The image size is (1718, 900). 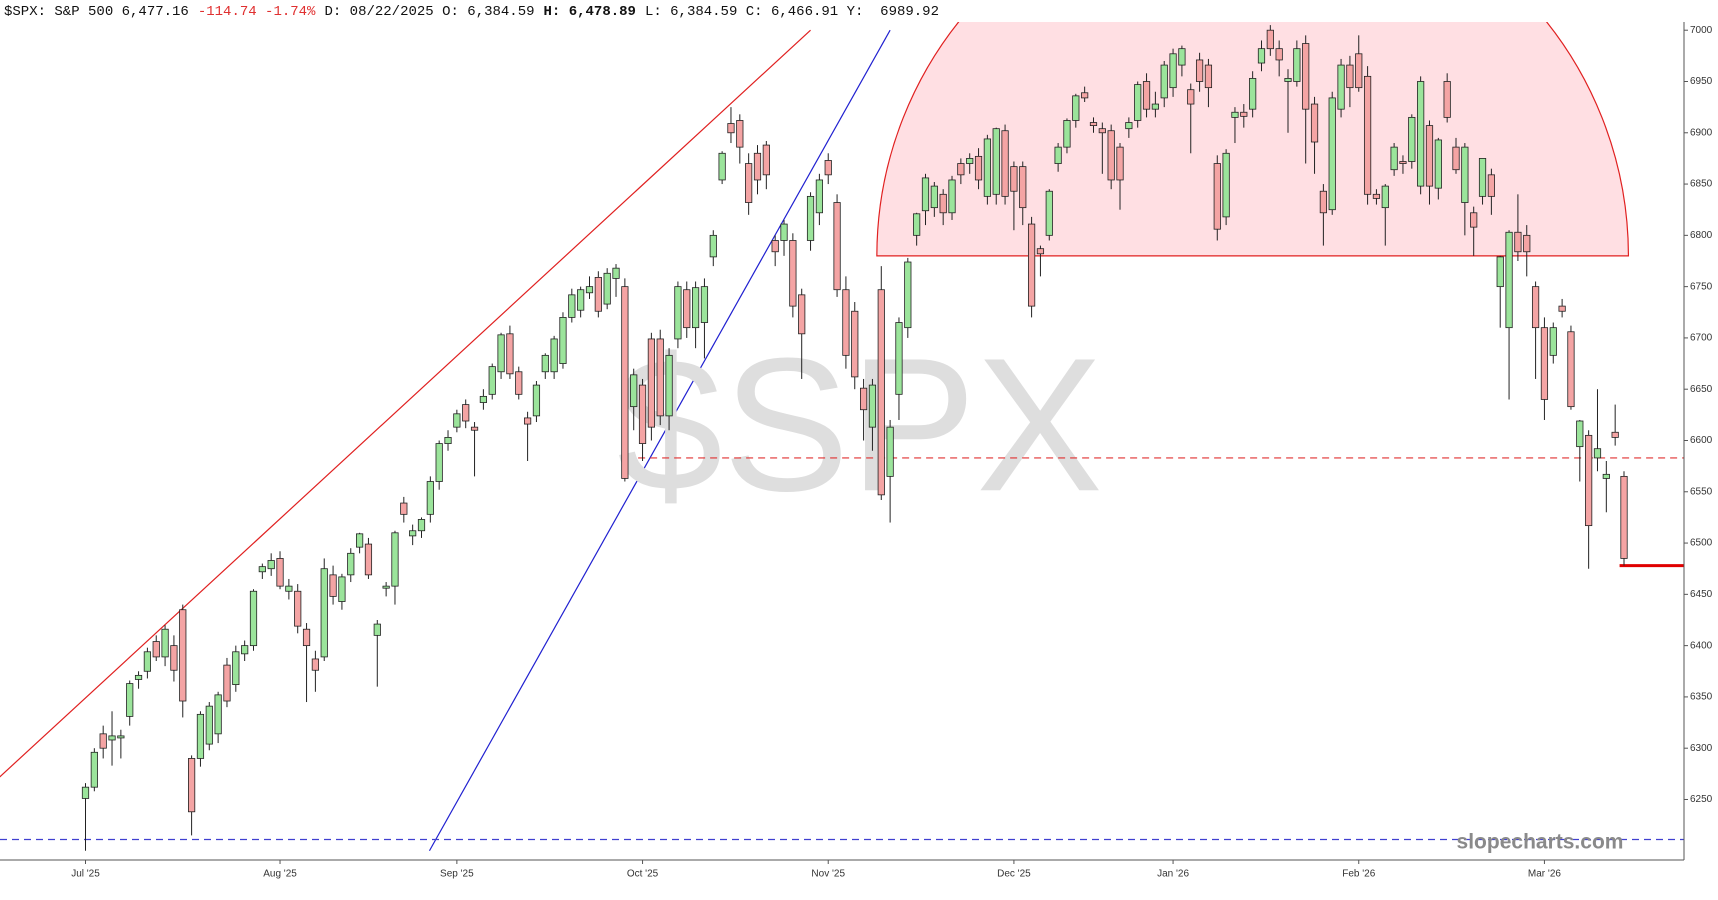 I want to click on y-tick-label: 6850, so click(x=1701, y=184).